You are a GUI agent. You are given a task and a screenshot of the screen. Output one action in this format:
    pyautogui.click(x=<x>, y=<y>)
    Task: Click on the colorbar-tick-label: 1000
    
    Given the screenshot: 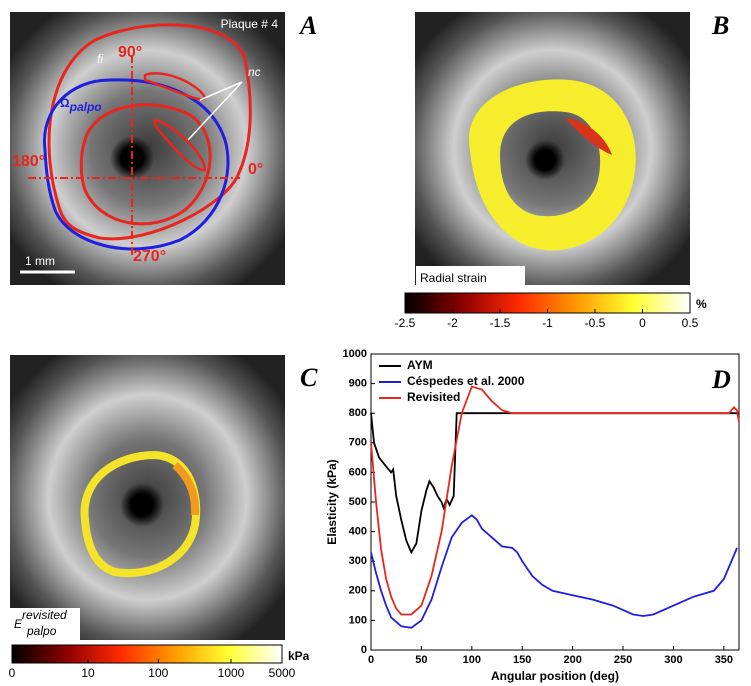 What is the action you would take?
    pyautogui.click(x=231, y=673)
    